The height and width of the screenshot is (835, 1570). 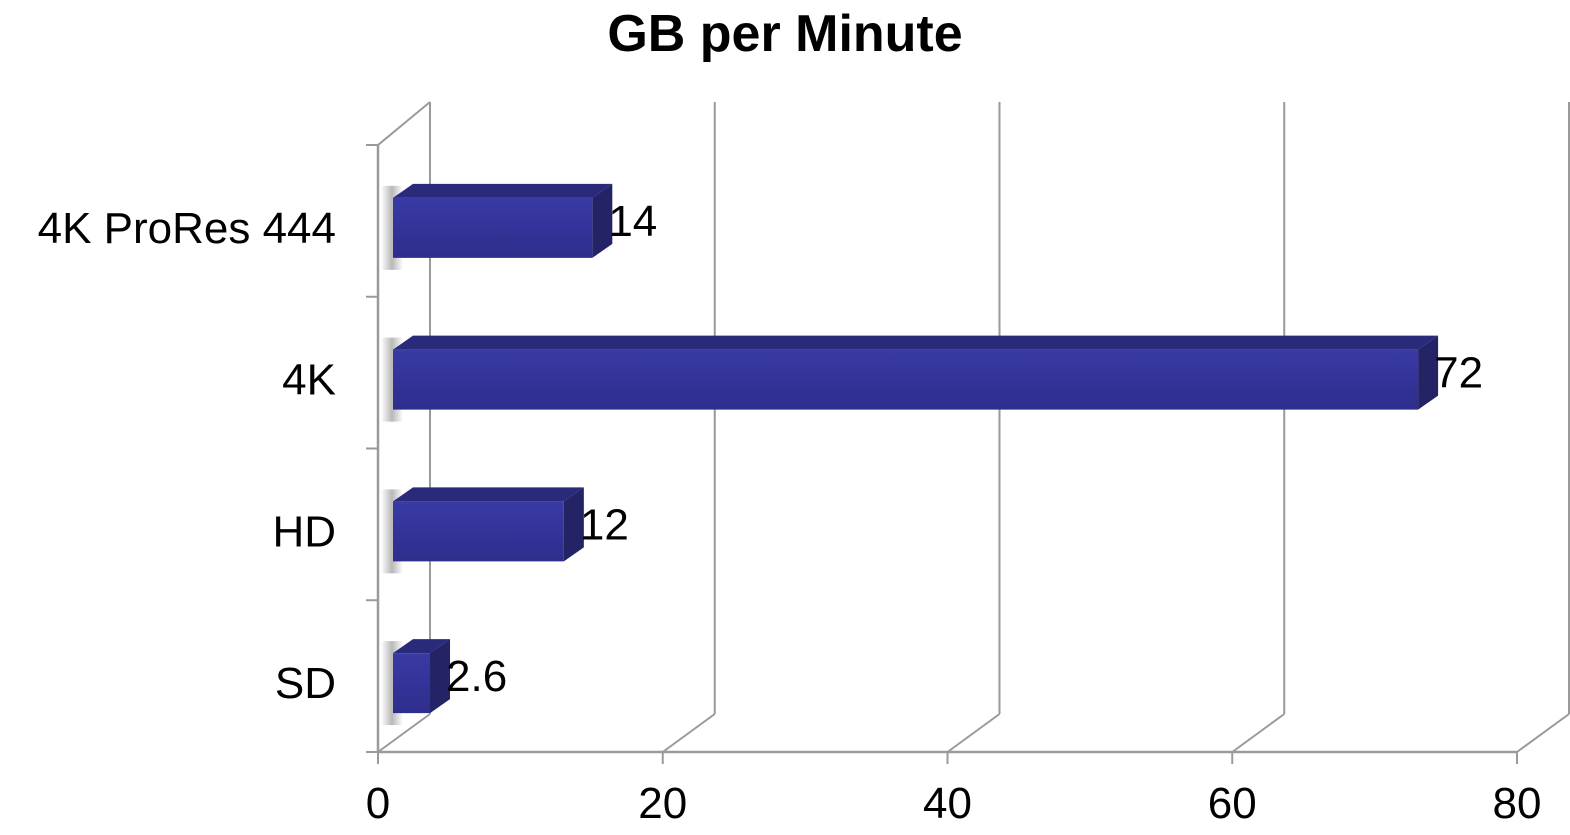 I want to click on data-label: 14, so click(x=632, y=221).